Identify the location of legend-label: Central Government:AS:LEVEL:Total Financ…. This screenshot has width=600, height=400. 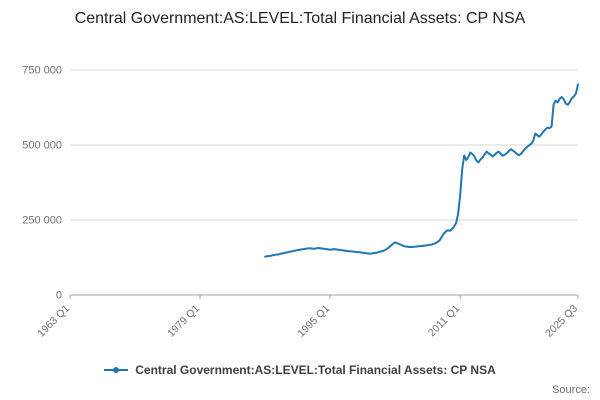
(315, 370).